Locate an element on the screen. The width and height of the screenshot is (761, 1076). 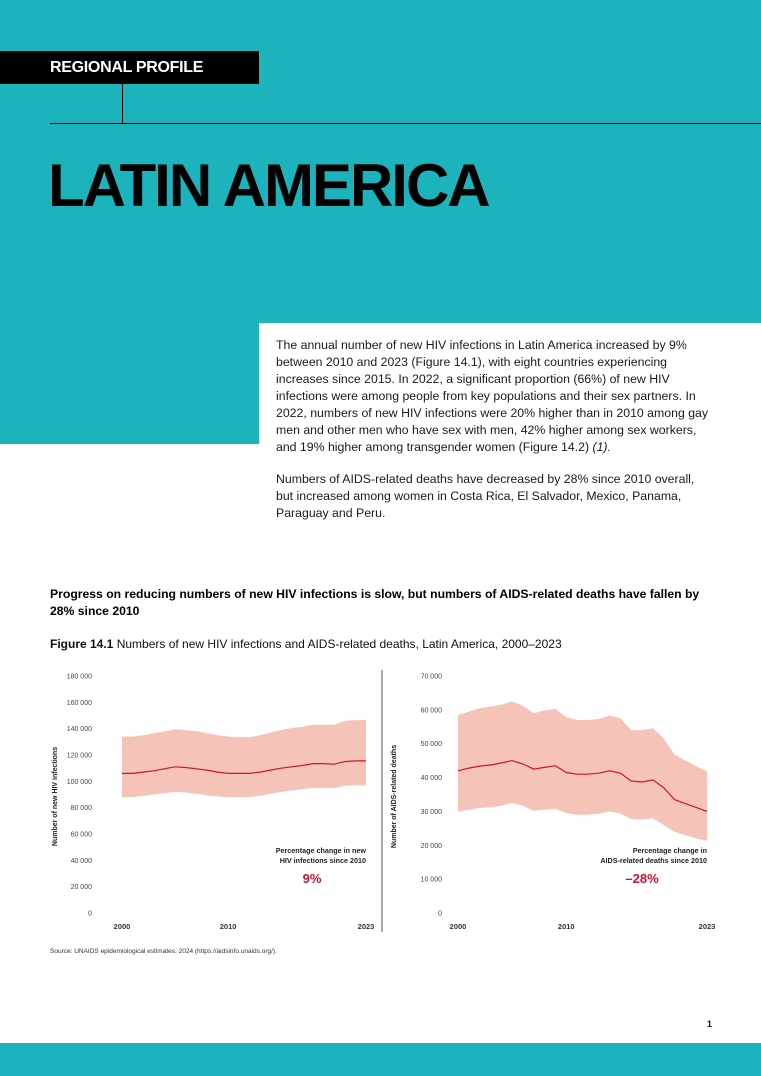
y-tick-label: 140 000 is located at coordinates (79, 729).